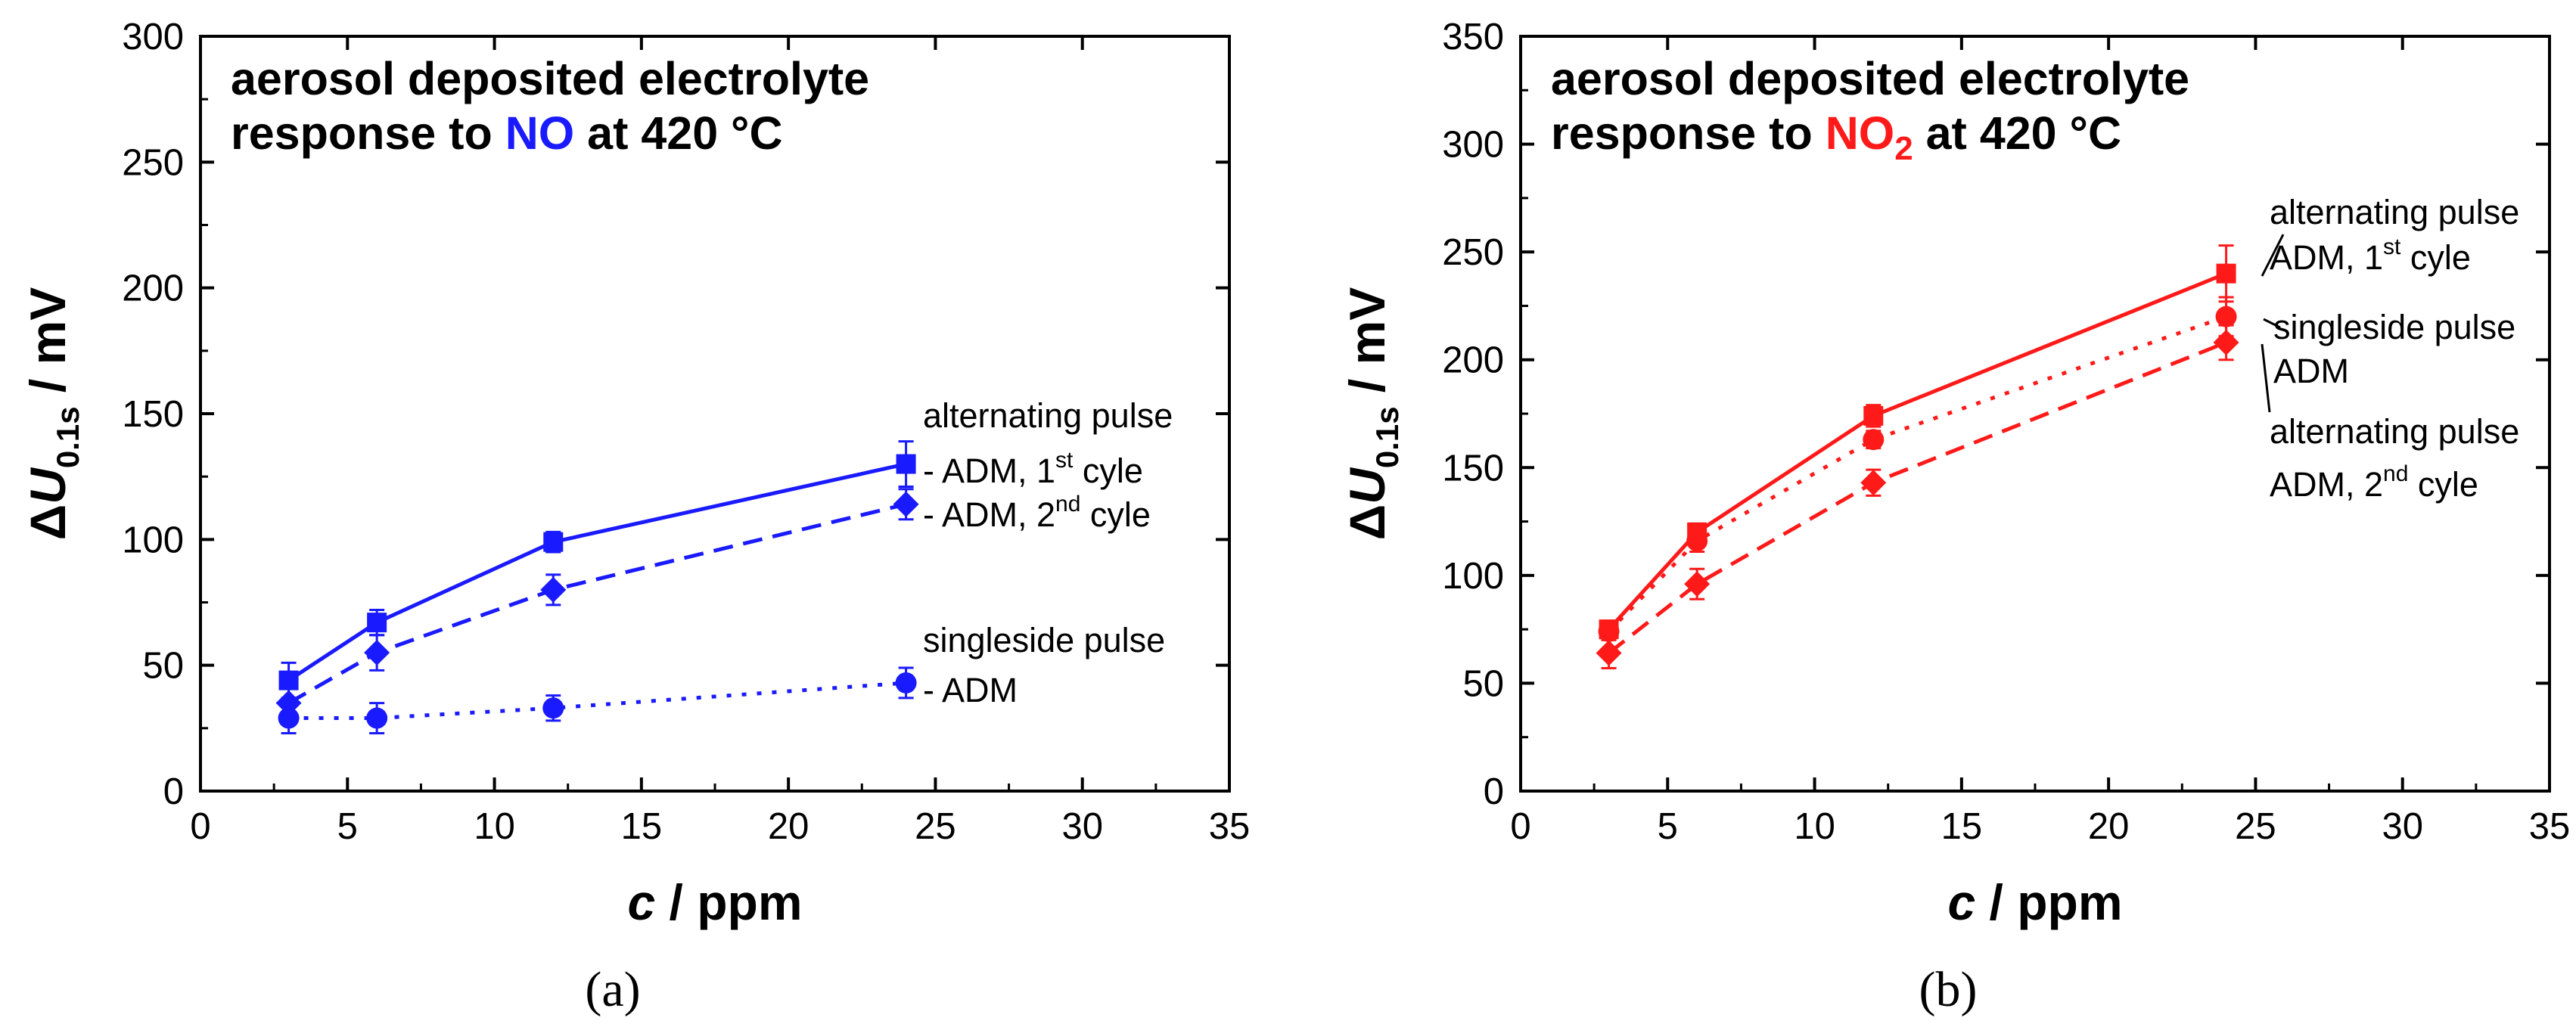 The height and width of the screenshot is (1024, 2576). What do you see at coordinates (2392, 247) in the screenshot?
I see `b-ann-2-part: st` at bounding box center [2392, 247].